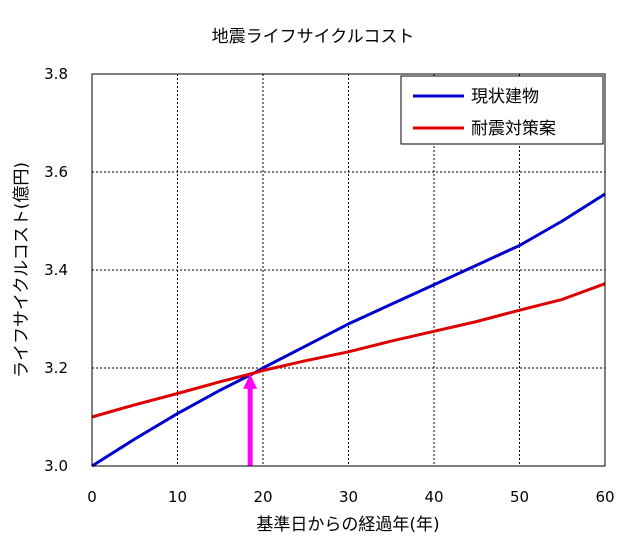 This screenshot has width=626, height=543. What do you see at coordinates (250, 381) in the screenshot?
I see `arrow-head` at bounding box center [250, 381].